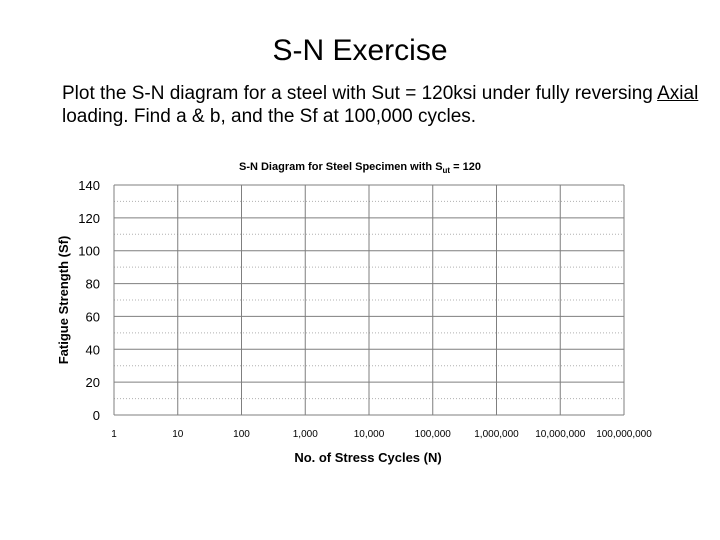  I want to click on x-tick-label: 100,000, so click(433, 434).